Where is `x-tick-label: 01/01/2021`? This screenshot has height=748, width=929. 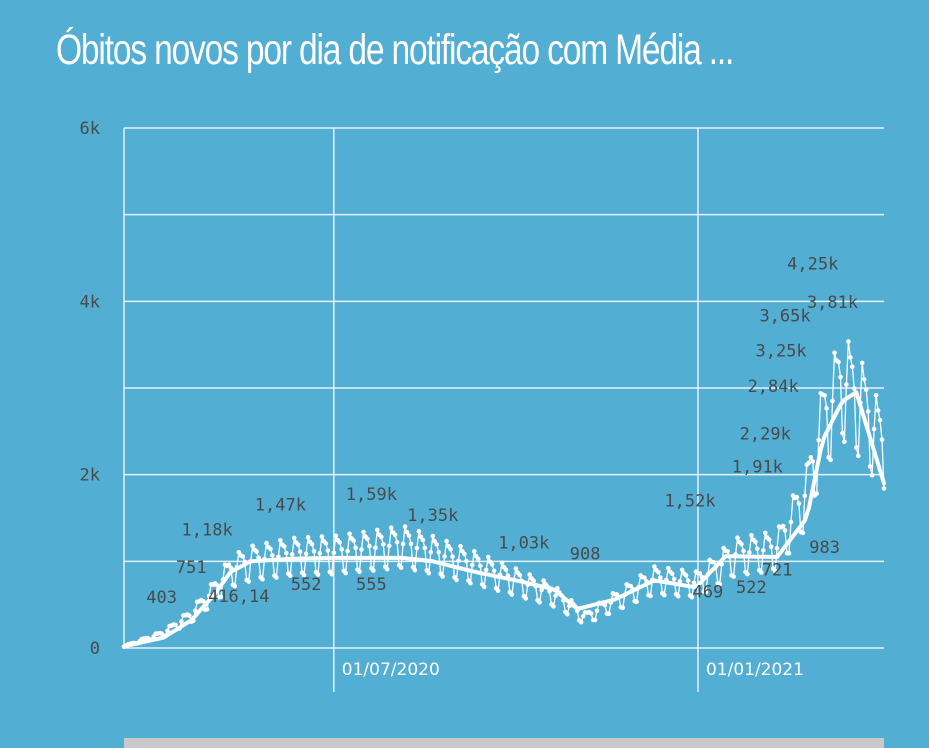 x-tick-label: 01/01/2021 is located at coordinates (755, 670).